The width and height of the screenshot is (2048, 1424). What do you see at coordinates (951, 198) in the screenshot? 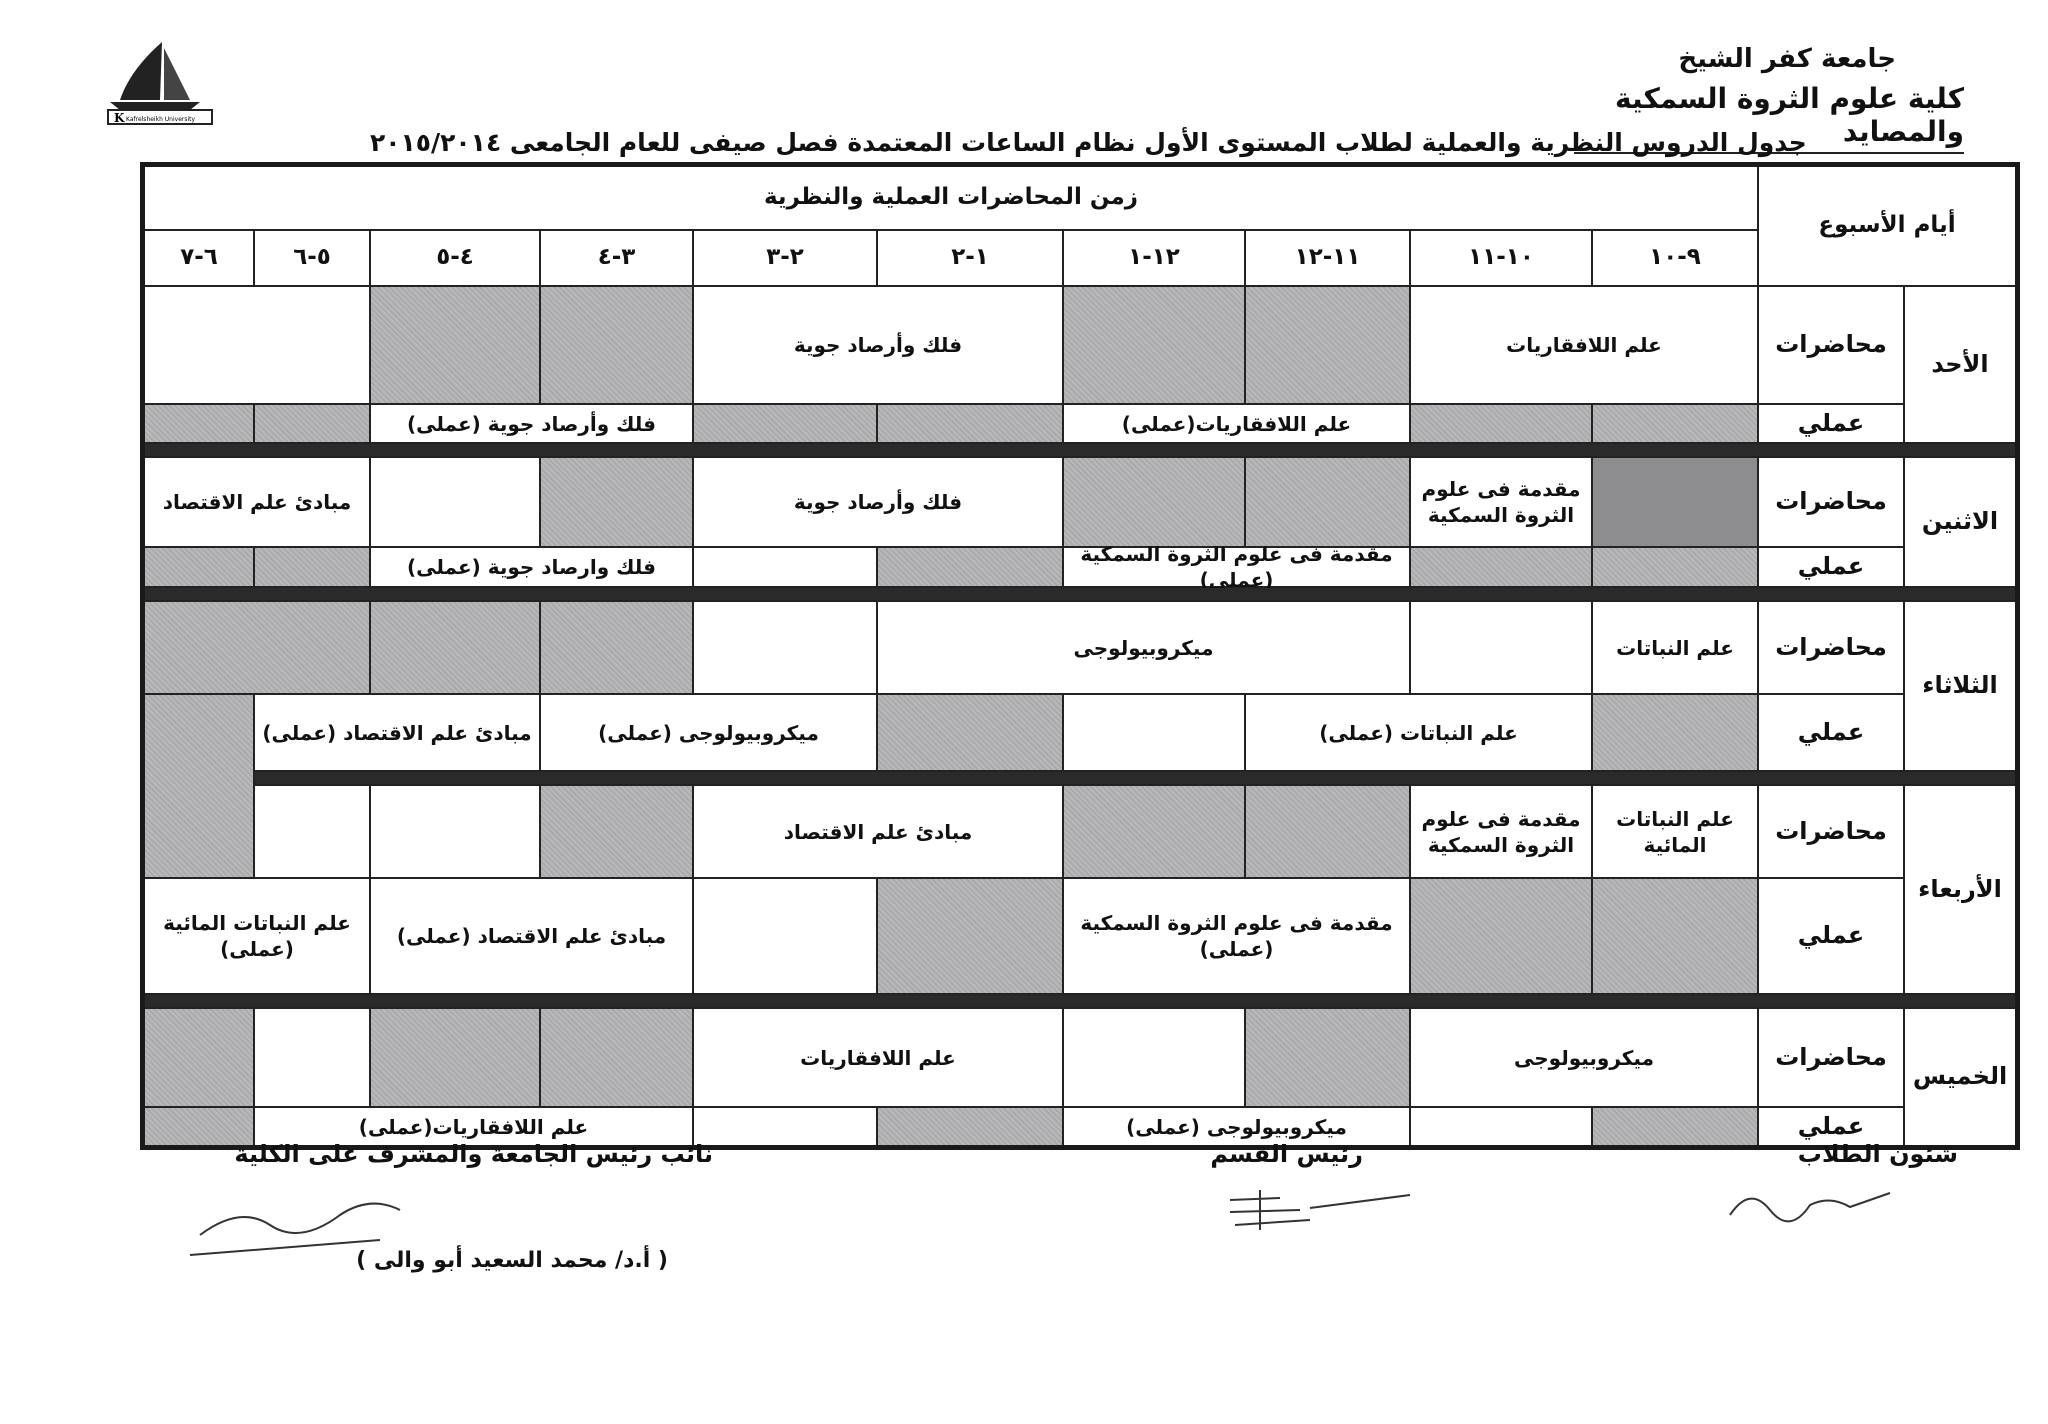
I see `time-header: زمن المحاضرات العملية والنظرية` at bounding box center [951, 198].